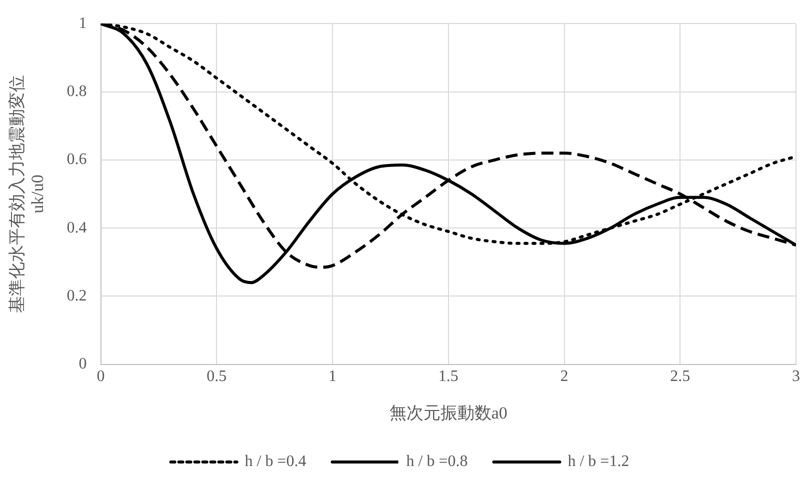 The height and width of the screenshot is (490, 806). What do you see at coordinates (564, 377) in the screenshot?
I see `x-tick-label: 2` at bounding box center [564, 377].